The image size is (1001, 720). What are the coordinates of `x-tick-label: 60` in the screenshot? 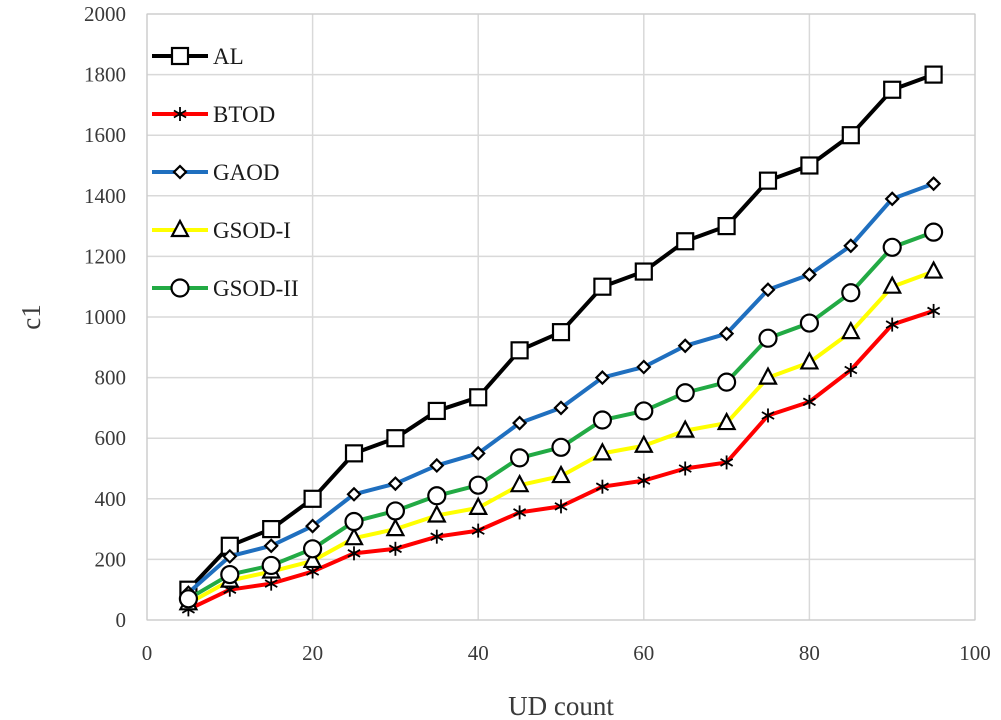 It's located at (643, 653).